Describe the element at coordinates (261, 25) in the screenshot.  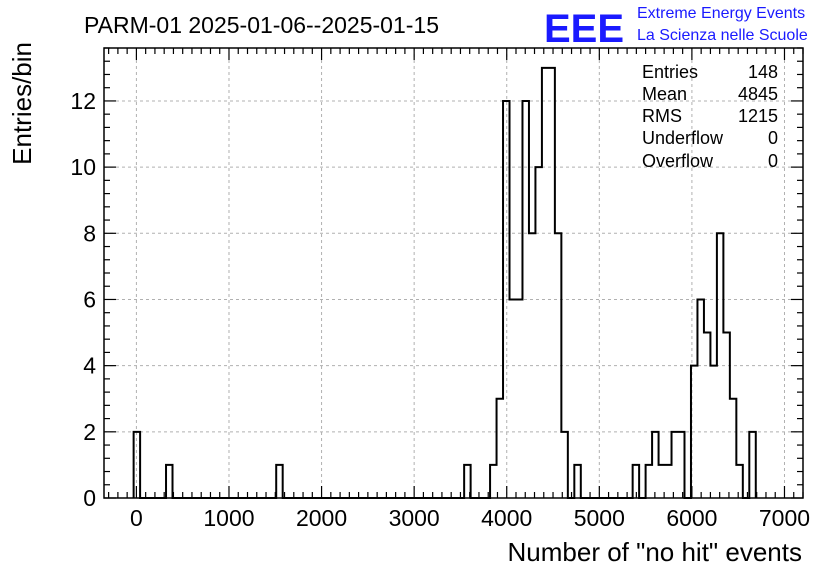
I see `chart-title: PARM-01 2025-01-06--2025-01-15` at that location.